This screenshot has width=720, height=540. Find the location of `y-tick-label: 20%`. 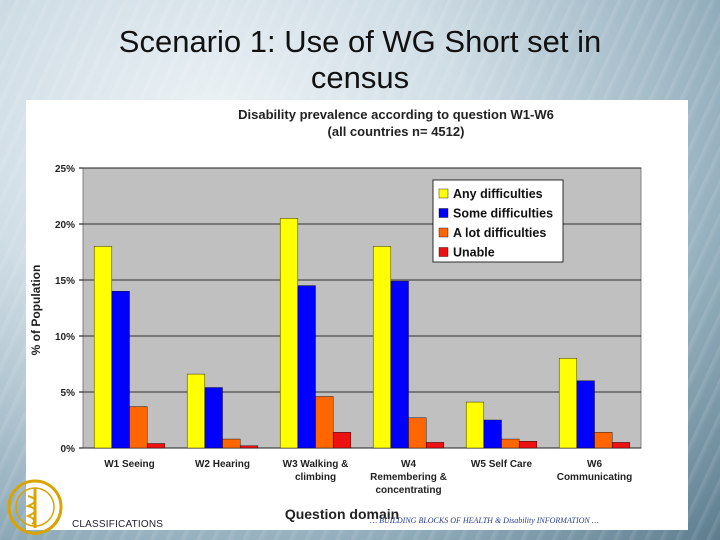

y-tick-label: 20% is located at coordinates (65, 225).